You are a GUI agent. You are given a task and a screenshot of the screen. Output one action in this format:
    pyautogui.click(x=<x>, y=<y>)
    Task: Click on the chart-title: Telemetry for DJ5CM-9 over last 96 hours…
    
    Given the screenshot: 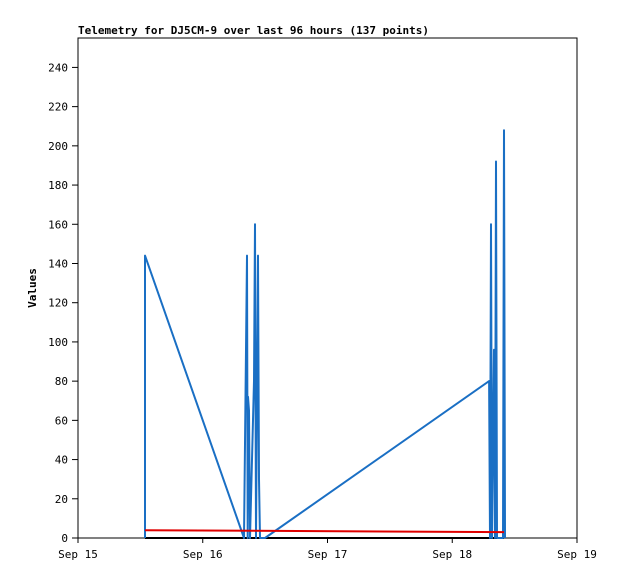 What is the action you would take?
    pyautogui.click(x=253, y=30)
    